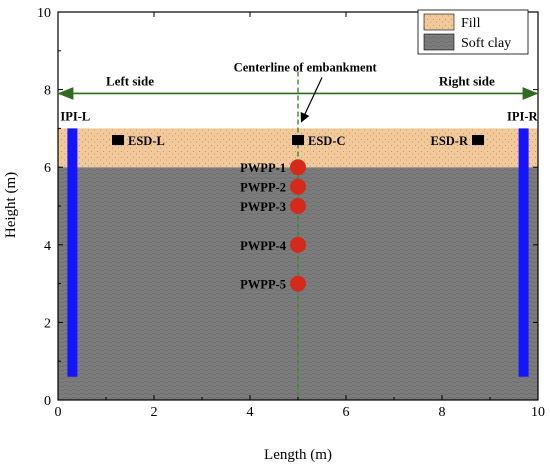  What do you see at coordinates (250, 412) in the screenshot?
I see `x-tick-label: 4` at bounding box center [250, 412].